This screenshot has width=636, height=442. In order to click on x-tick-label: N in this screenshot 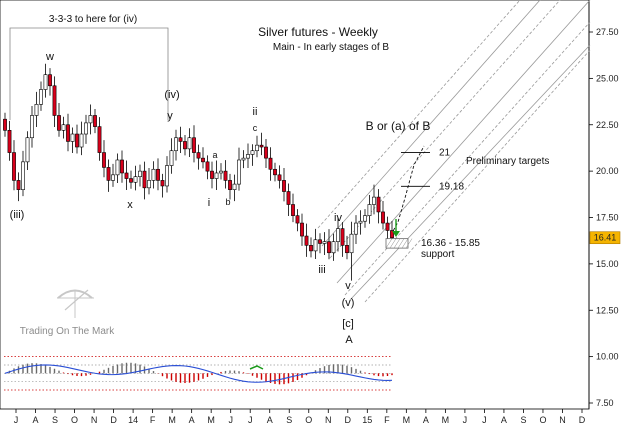, I will do `click(562, 420)`.